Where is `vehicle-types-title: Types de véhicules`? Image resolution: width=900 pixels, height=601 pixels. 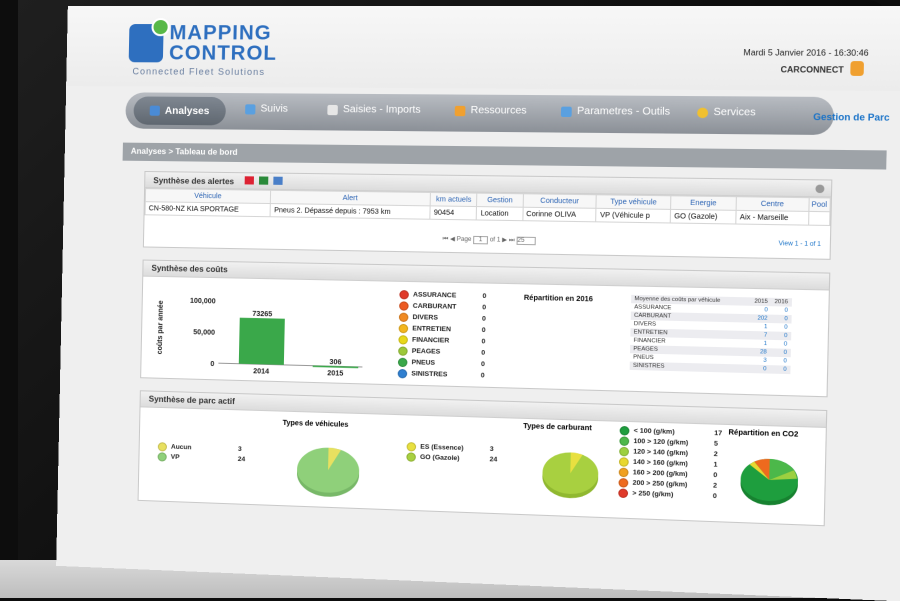 vehicle-types-title: Types de véhicules is located at coordinates (315, 424).